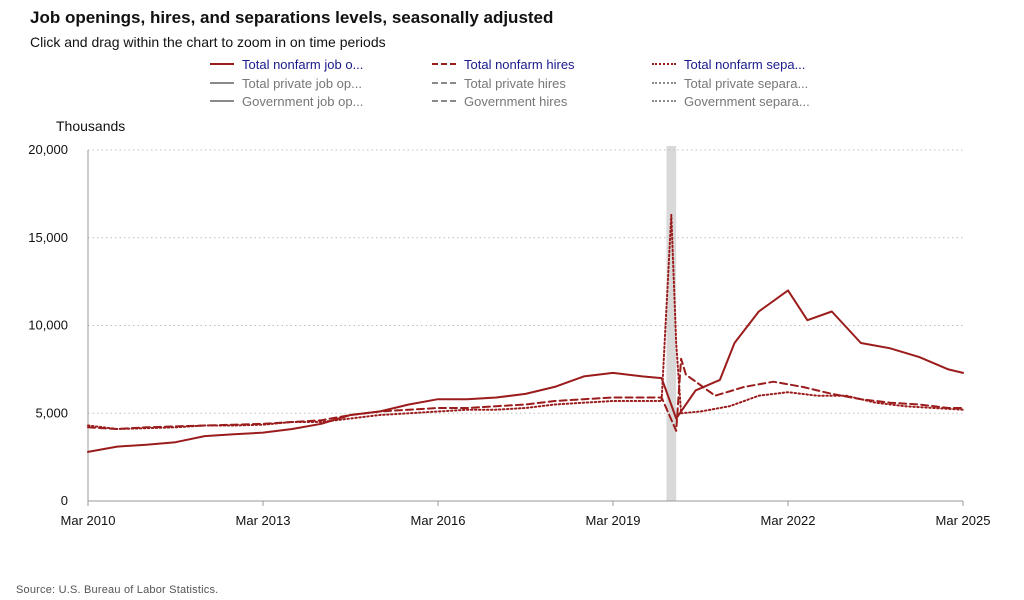  Describe the element at coordinates (963, 520) in the screenshot. I see `x-tick-label-2025-03: Mar 2025` at that location.